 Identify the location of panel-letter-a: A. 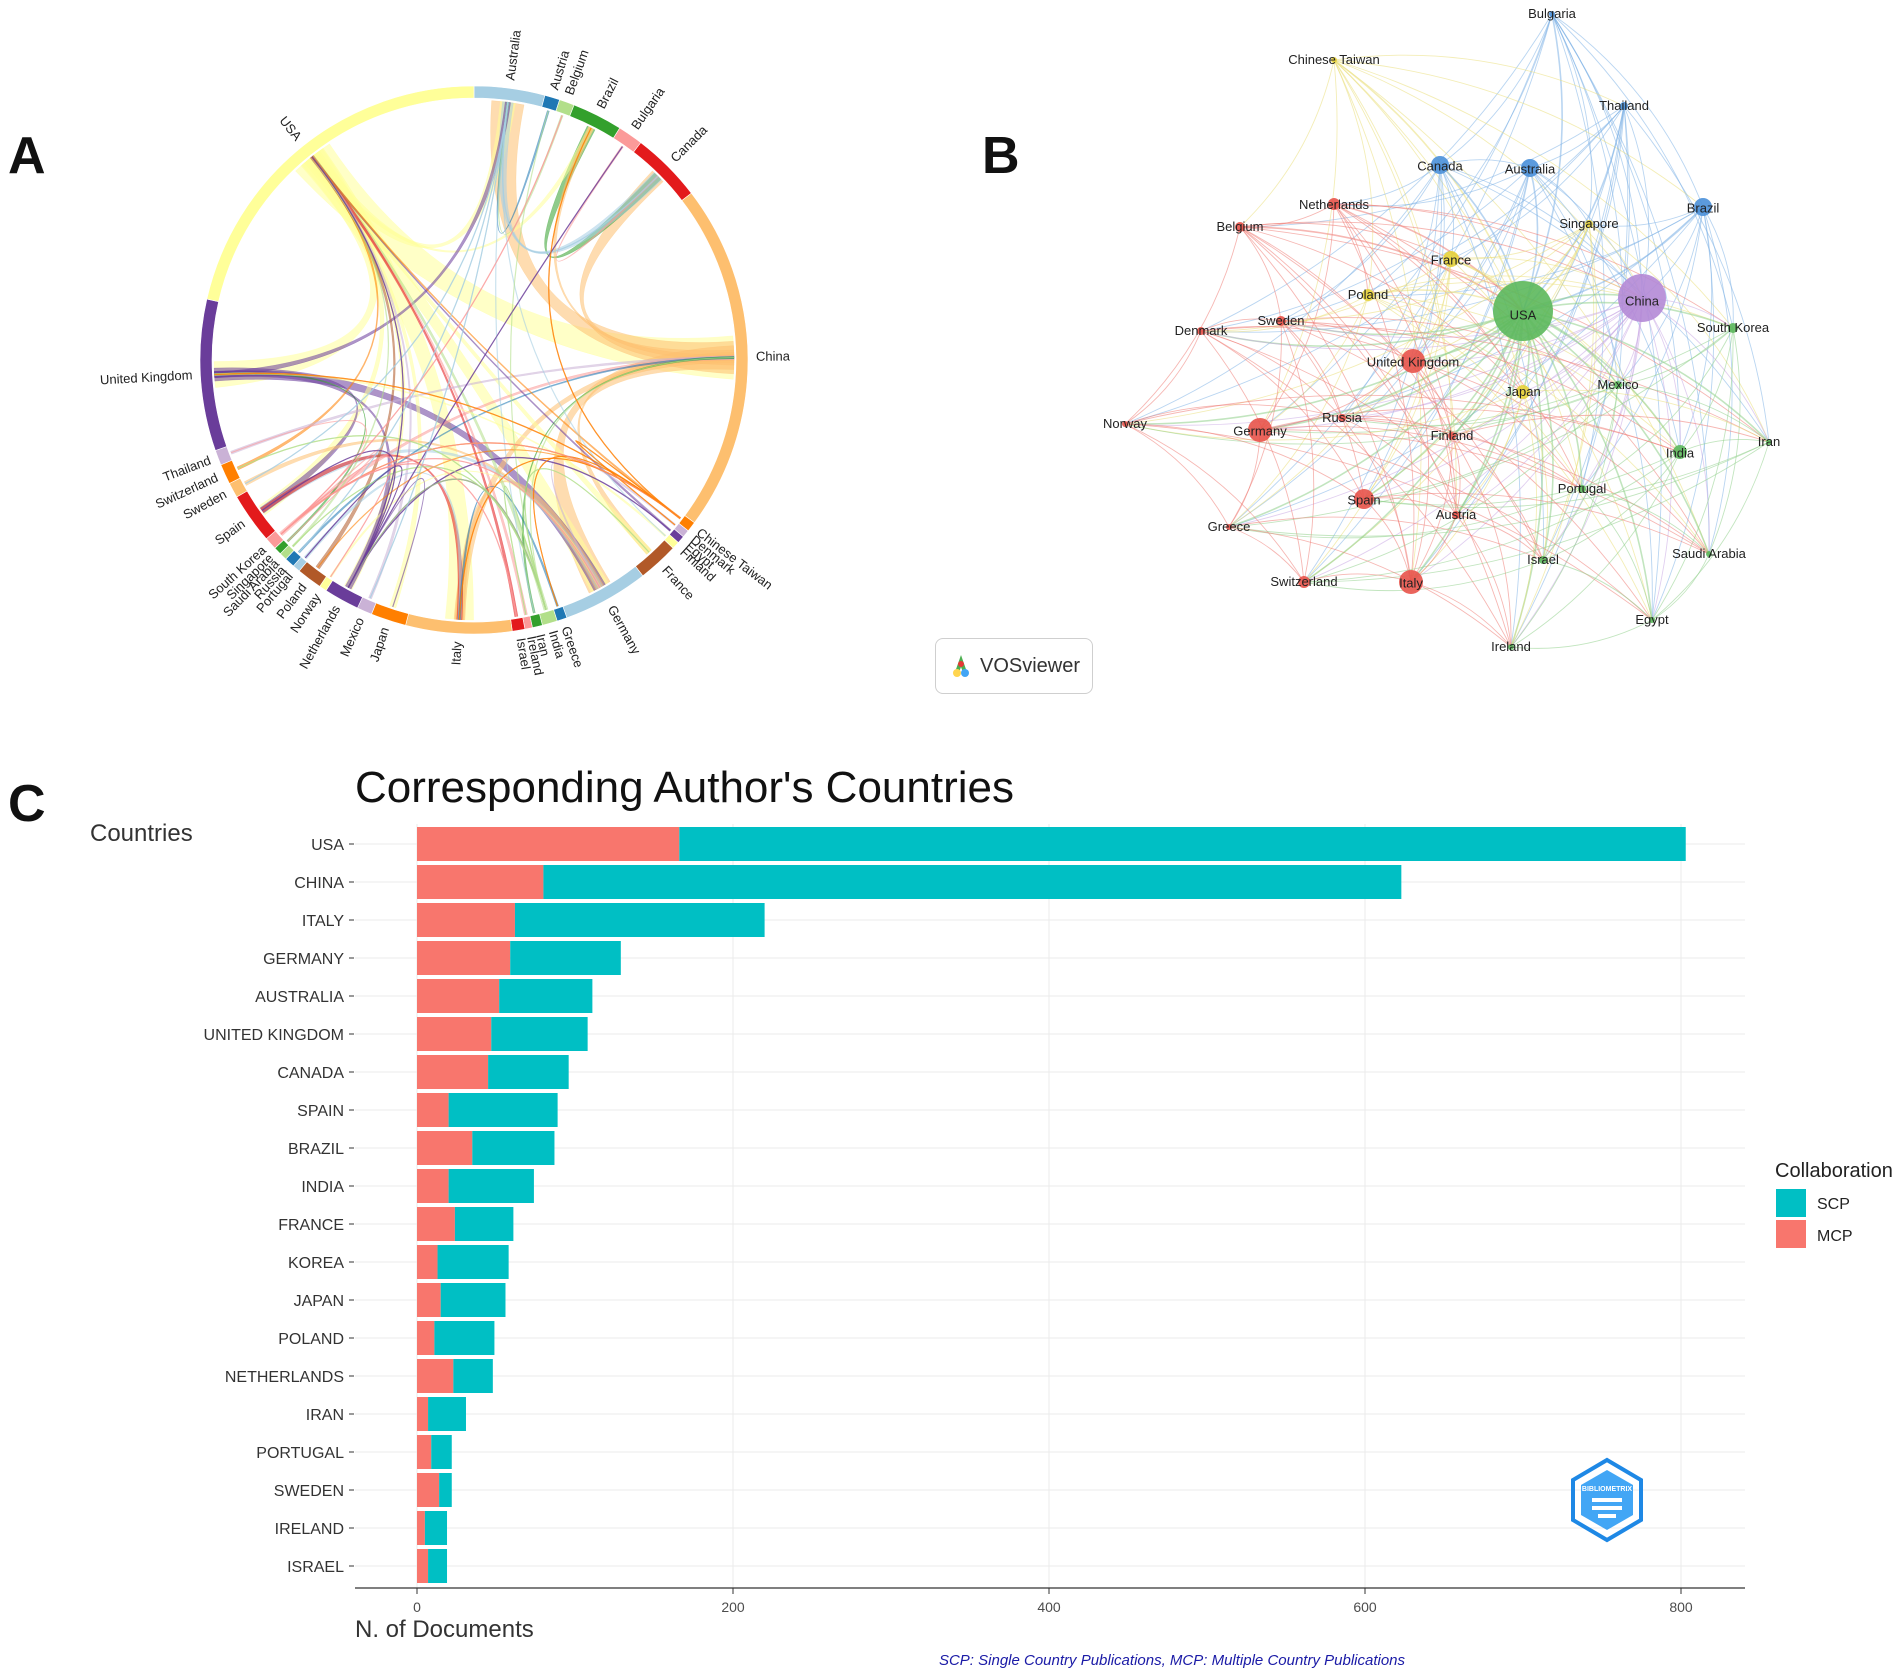
(27, 156).